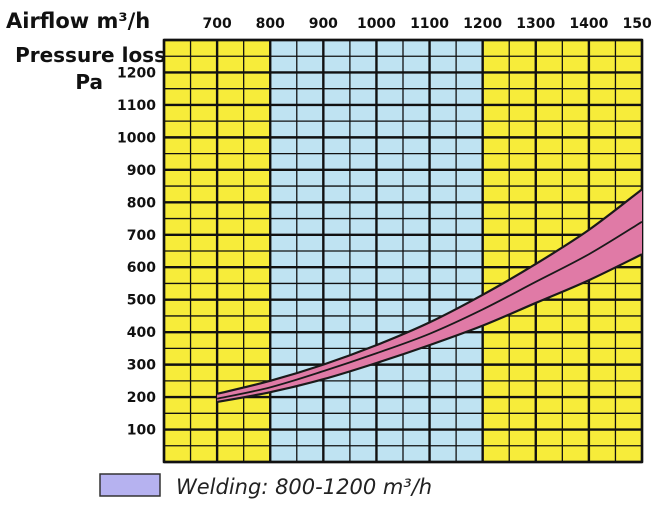 This screenshot has height=507, width=652. Describe the element at coordinates (637, 24) in the screenshot. I see `x-tick-label: 1500` at that location.